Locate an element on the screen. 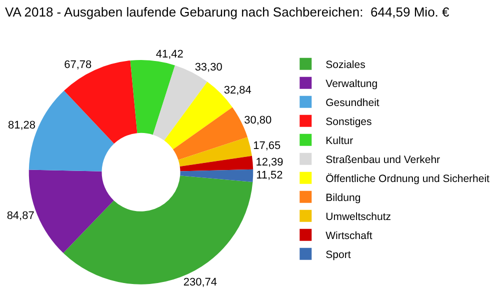 The width and height of the screenshot is (500, 300). legend-label: Bildung is located at coordinates (343, 198).